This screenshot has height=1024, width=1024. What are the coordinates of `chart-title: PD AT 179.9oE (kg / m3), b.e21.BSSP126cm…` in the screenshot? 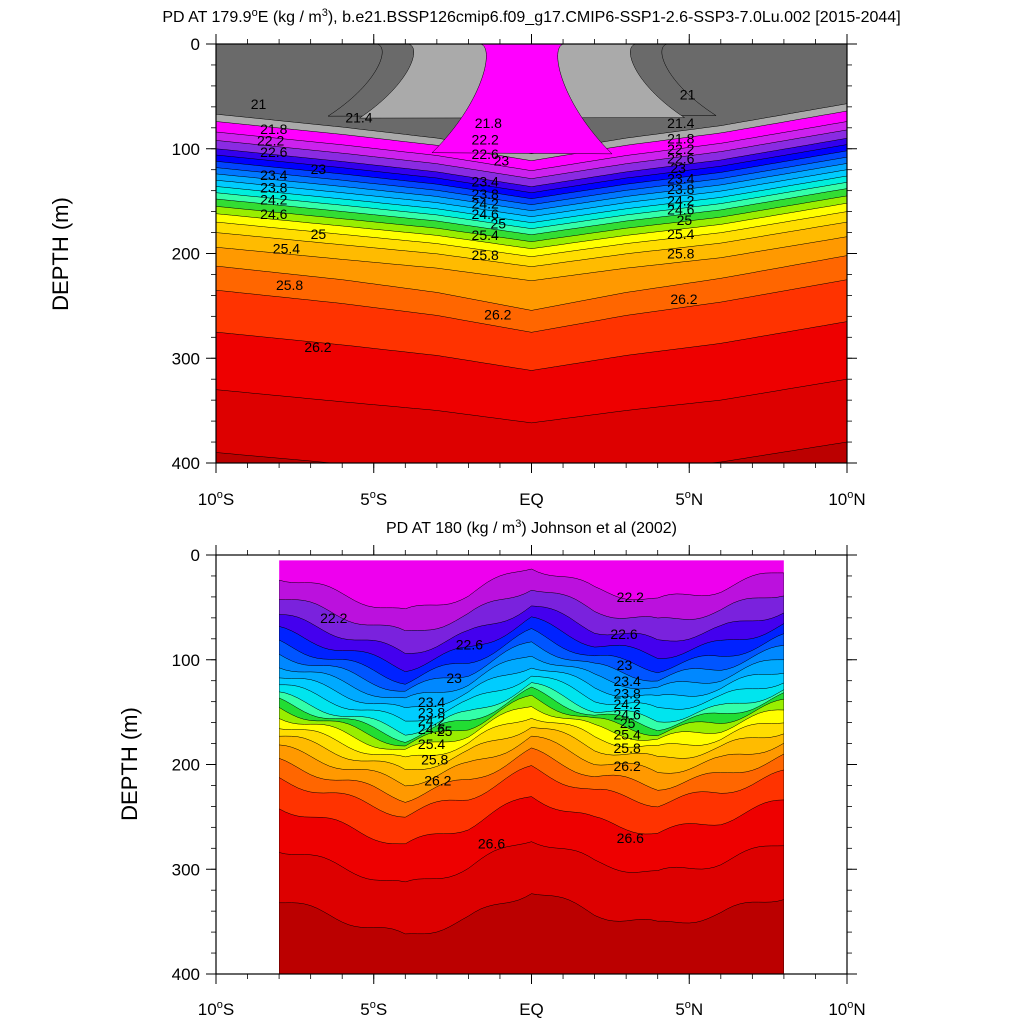 It's located at (531, 16).